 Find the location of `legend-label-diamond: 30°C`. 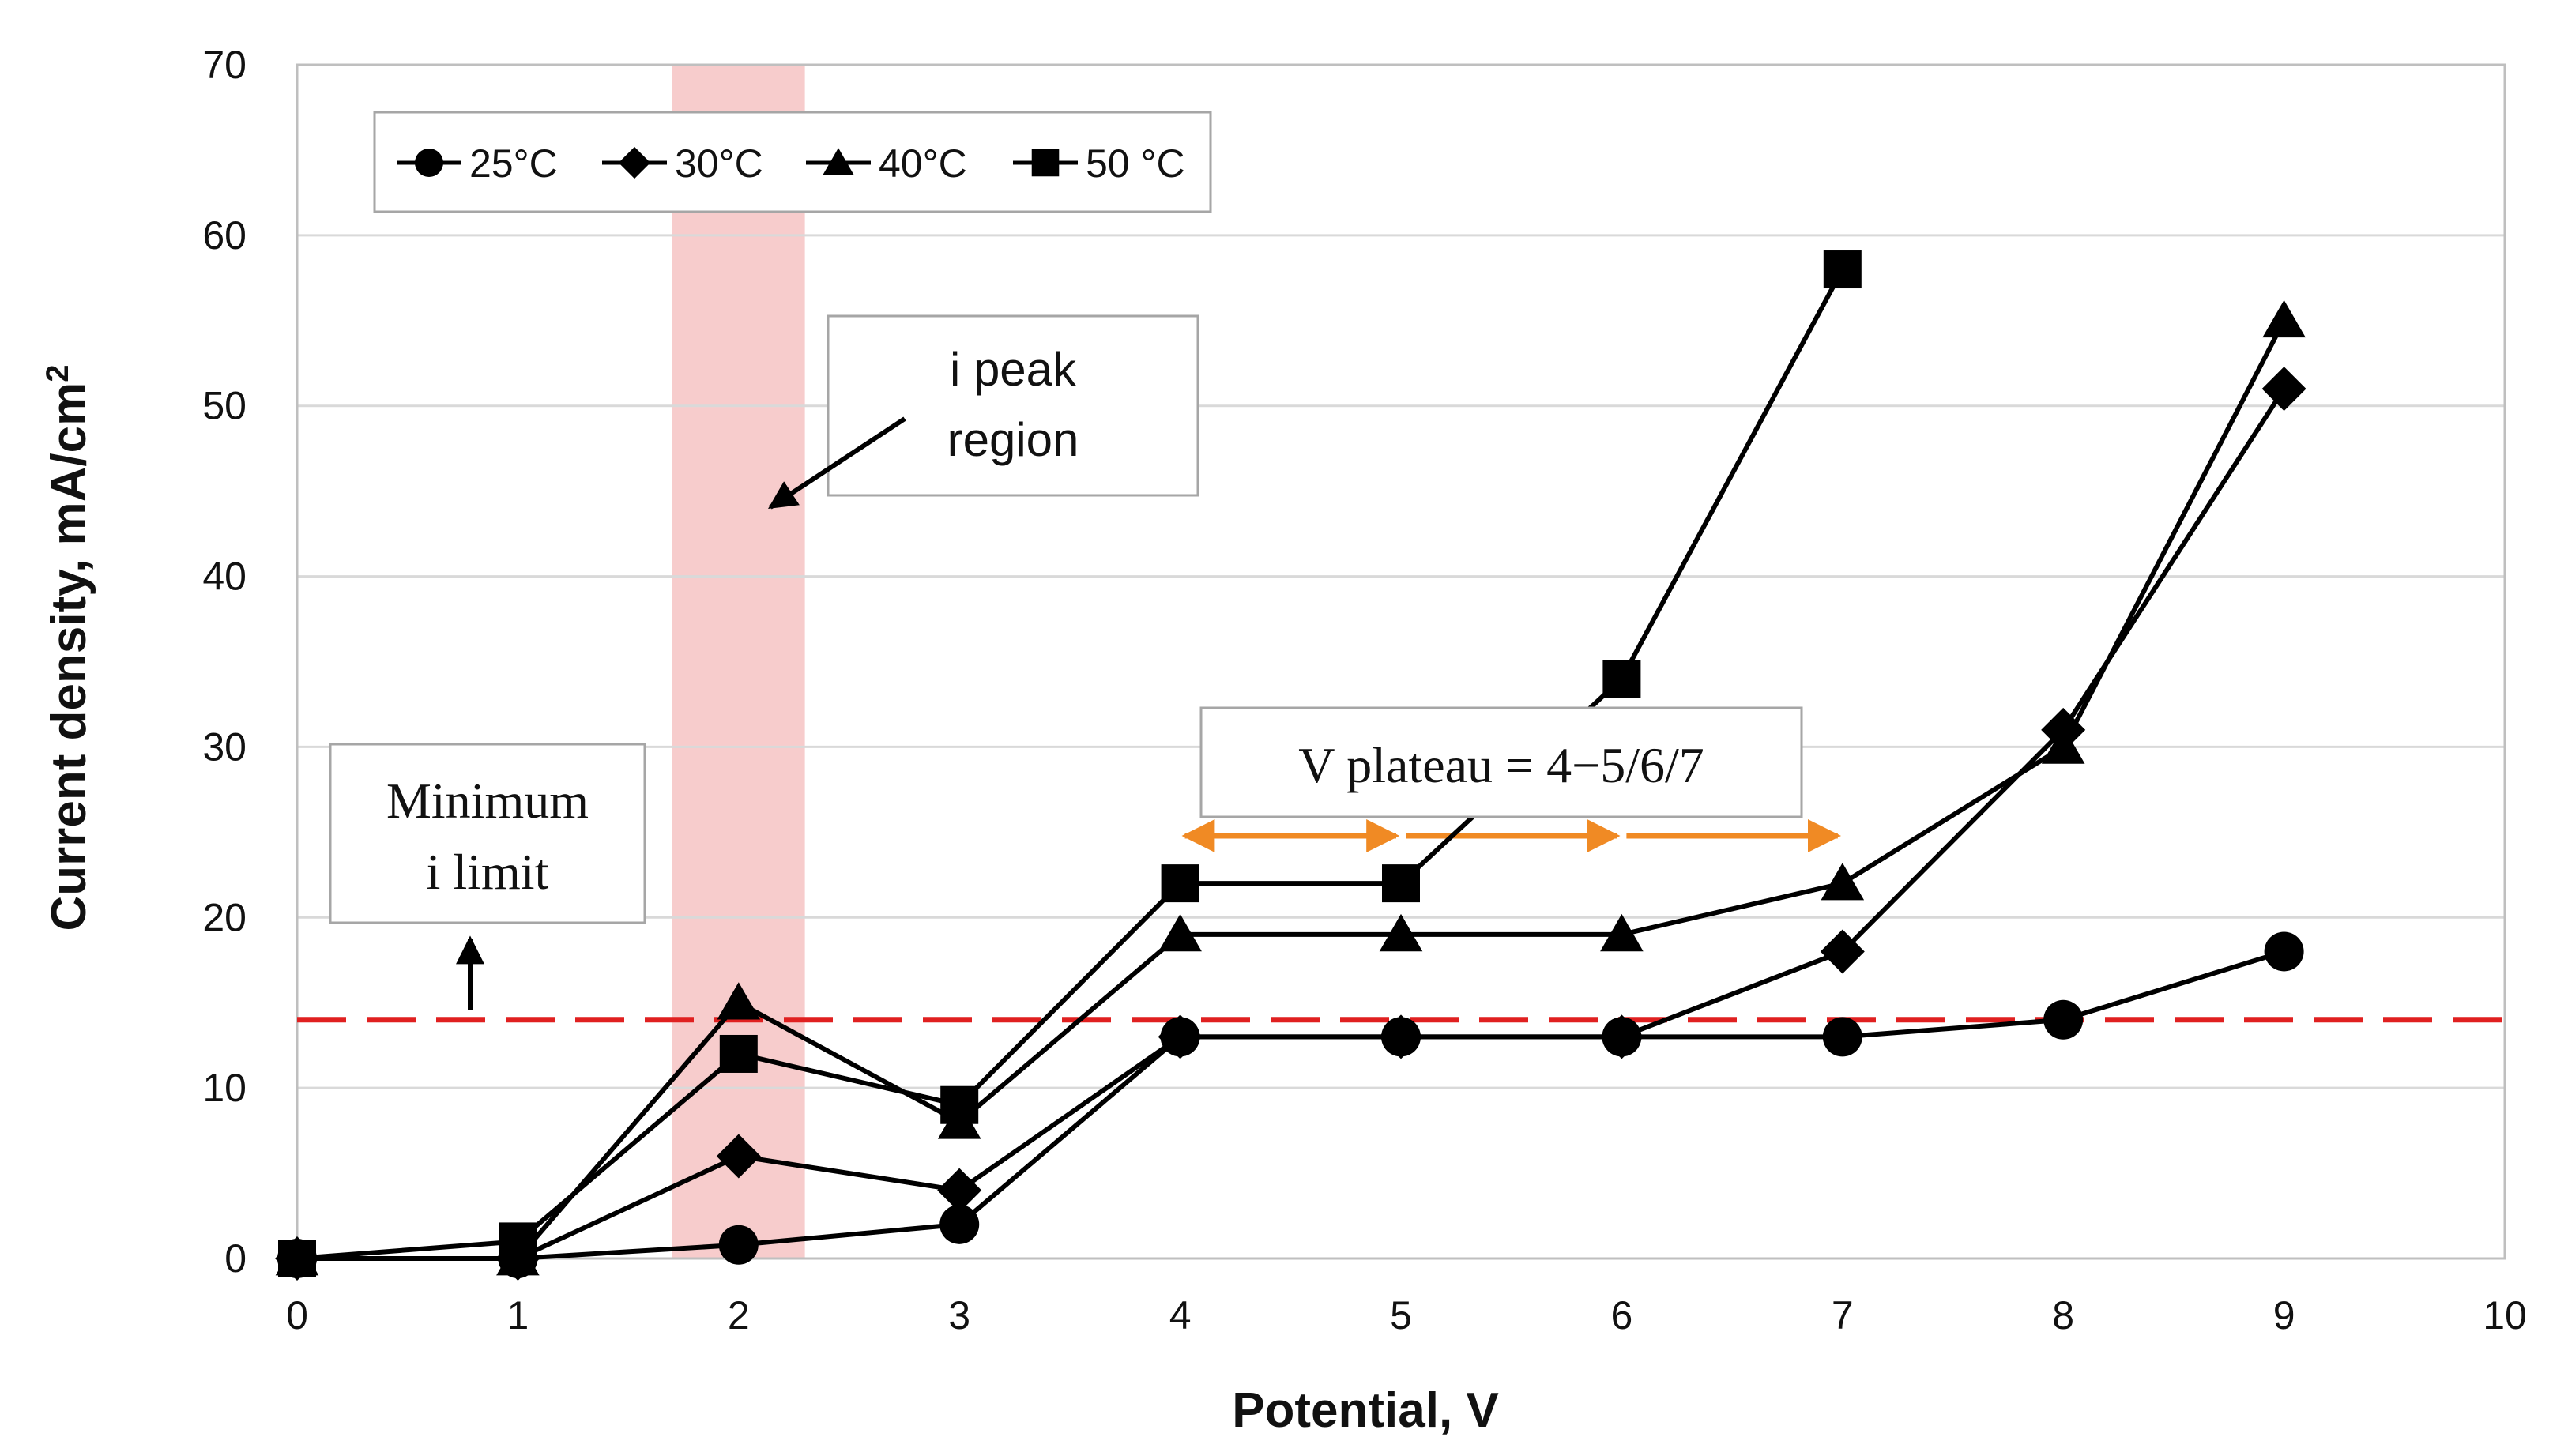

legend-label-diamond: 30°C is located at coordinates (719, 163).